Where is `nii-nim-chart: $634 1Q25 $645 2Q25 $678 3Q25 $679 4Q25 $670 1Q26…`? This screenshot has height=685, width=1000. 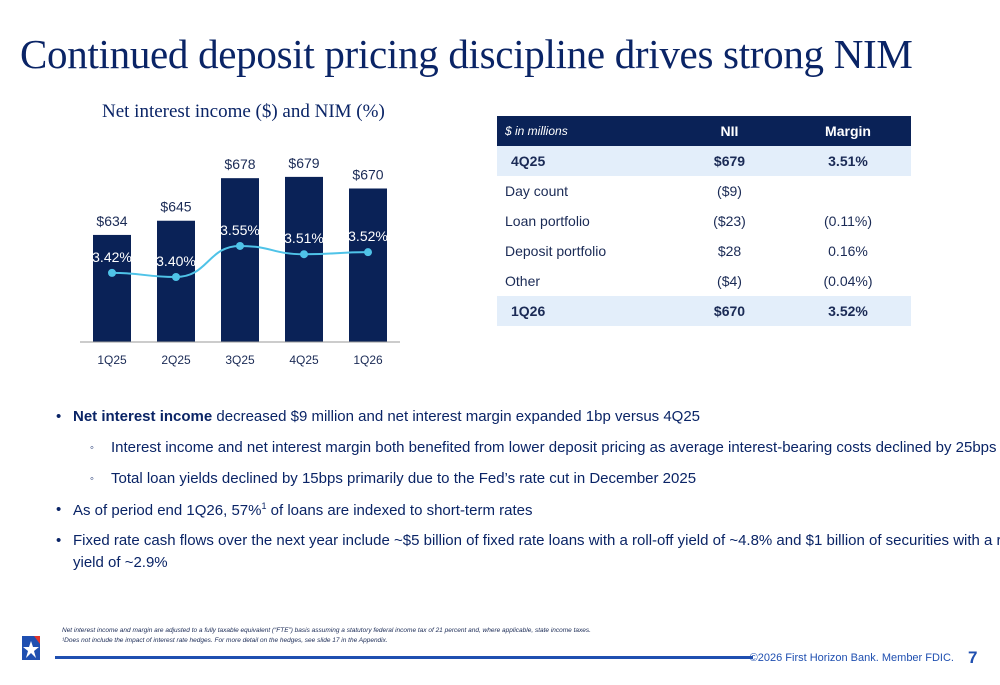 nii-nim-chart: $634 1Q25 $645 2Q25 $678 3Q25 $679 4Q25 $670 1Q26… is located at coordinates (240, 261).